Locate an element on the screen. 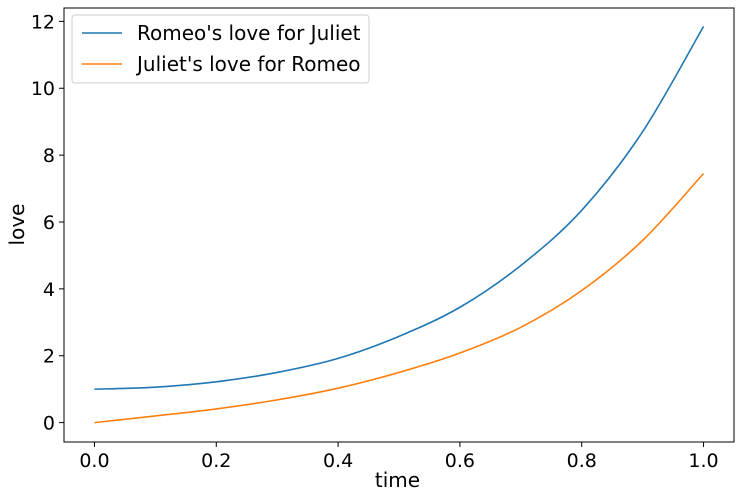 The width and height of the screenshot is (739, 498). y-tick-label: 4 is located at coordinates (49, 290).